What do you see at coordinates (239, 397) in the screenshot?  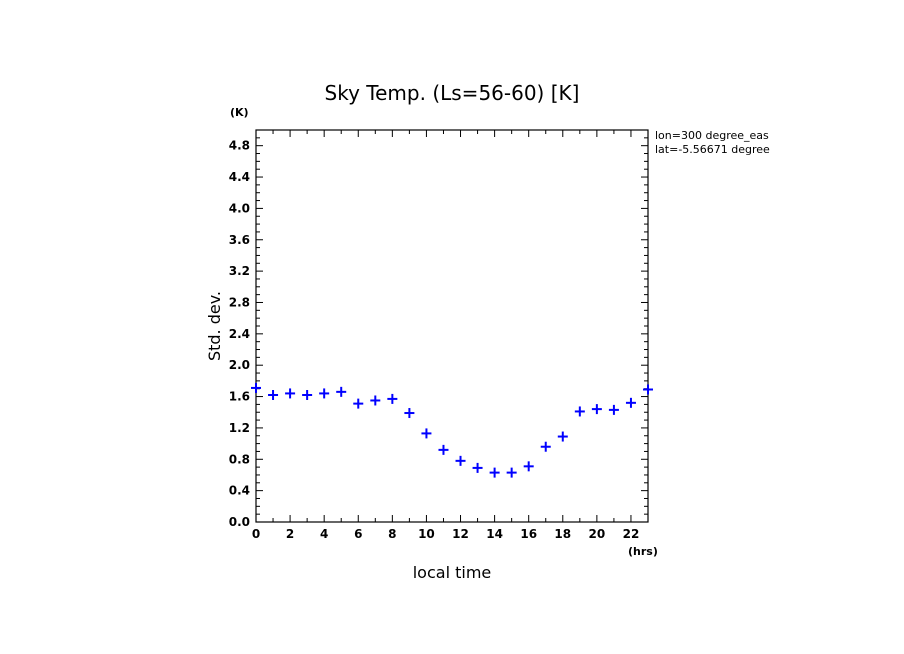 I see `y-tick-label: 1.6` at bounding box center [239, 397].